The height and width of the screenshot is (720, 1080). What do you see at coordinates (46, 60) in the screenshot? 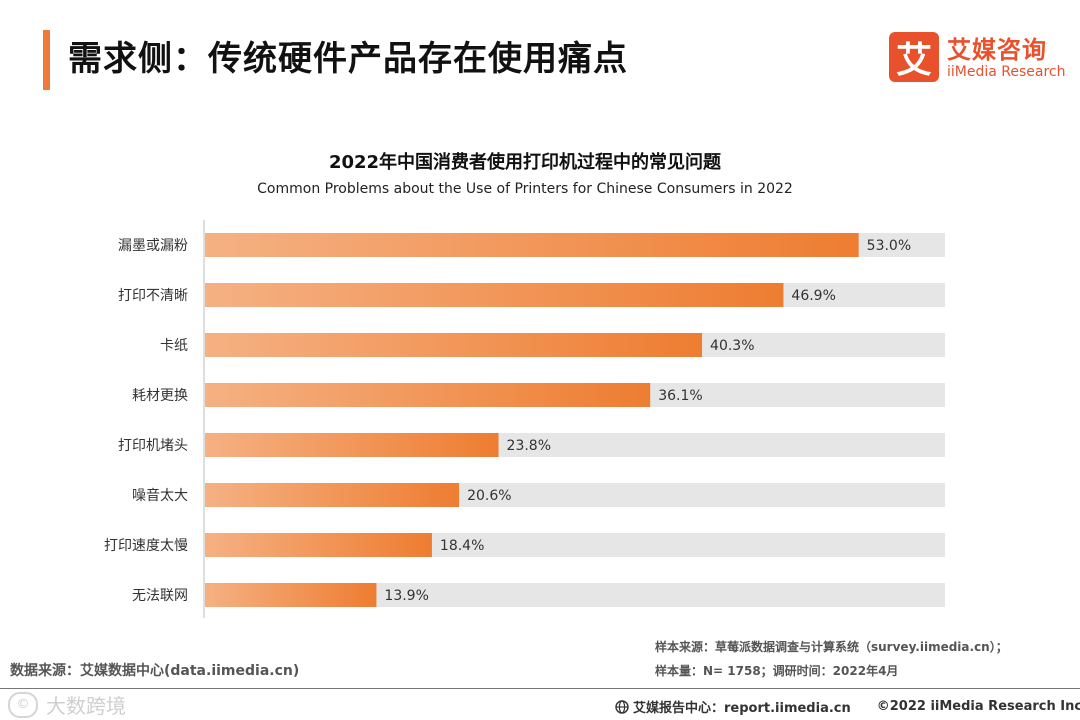
I see `title-accent-bar` at bounding box center [46, 60].